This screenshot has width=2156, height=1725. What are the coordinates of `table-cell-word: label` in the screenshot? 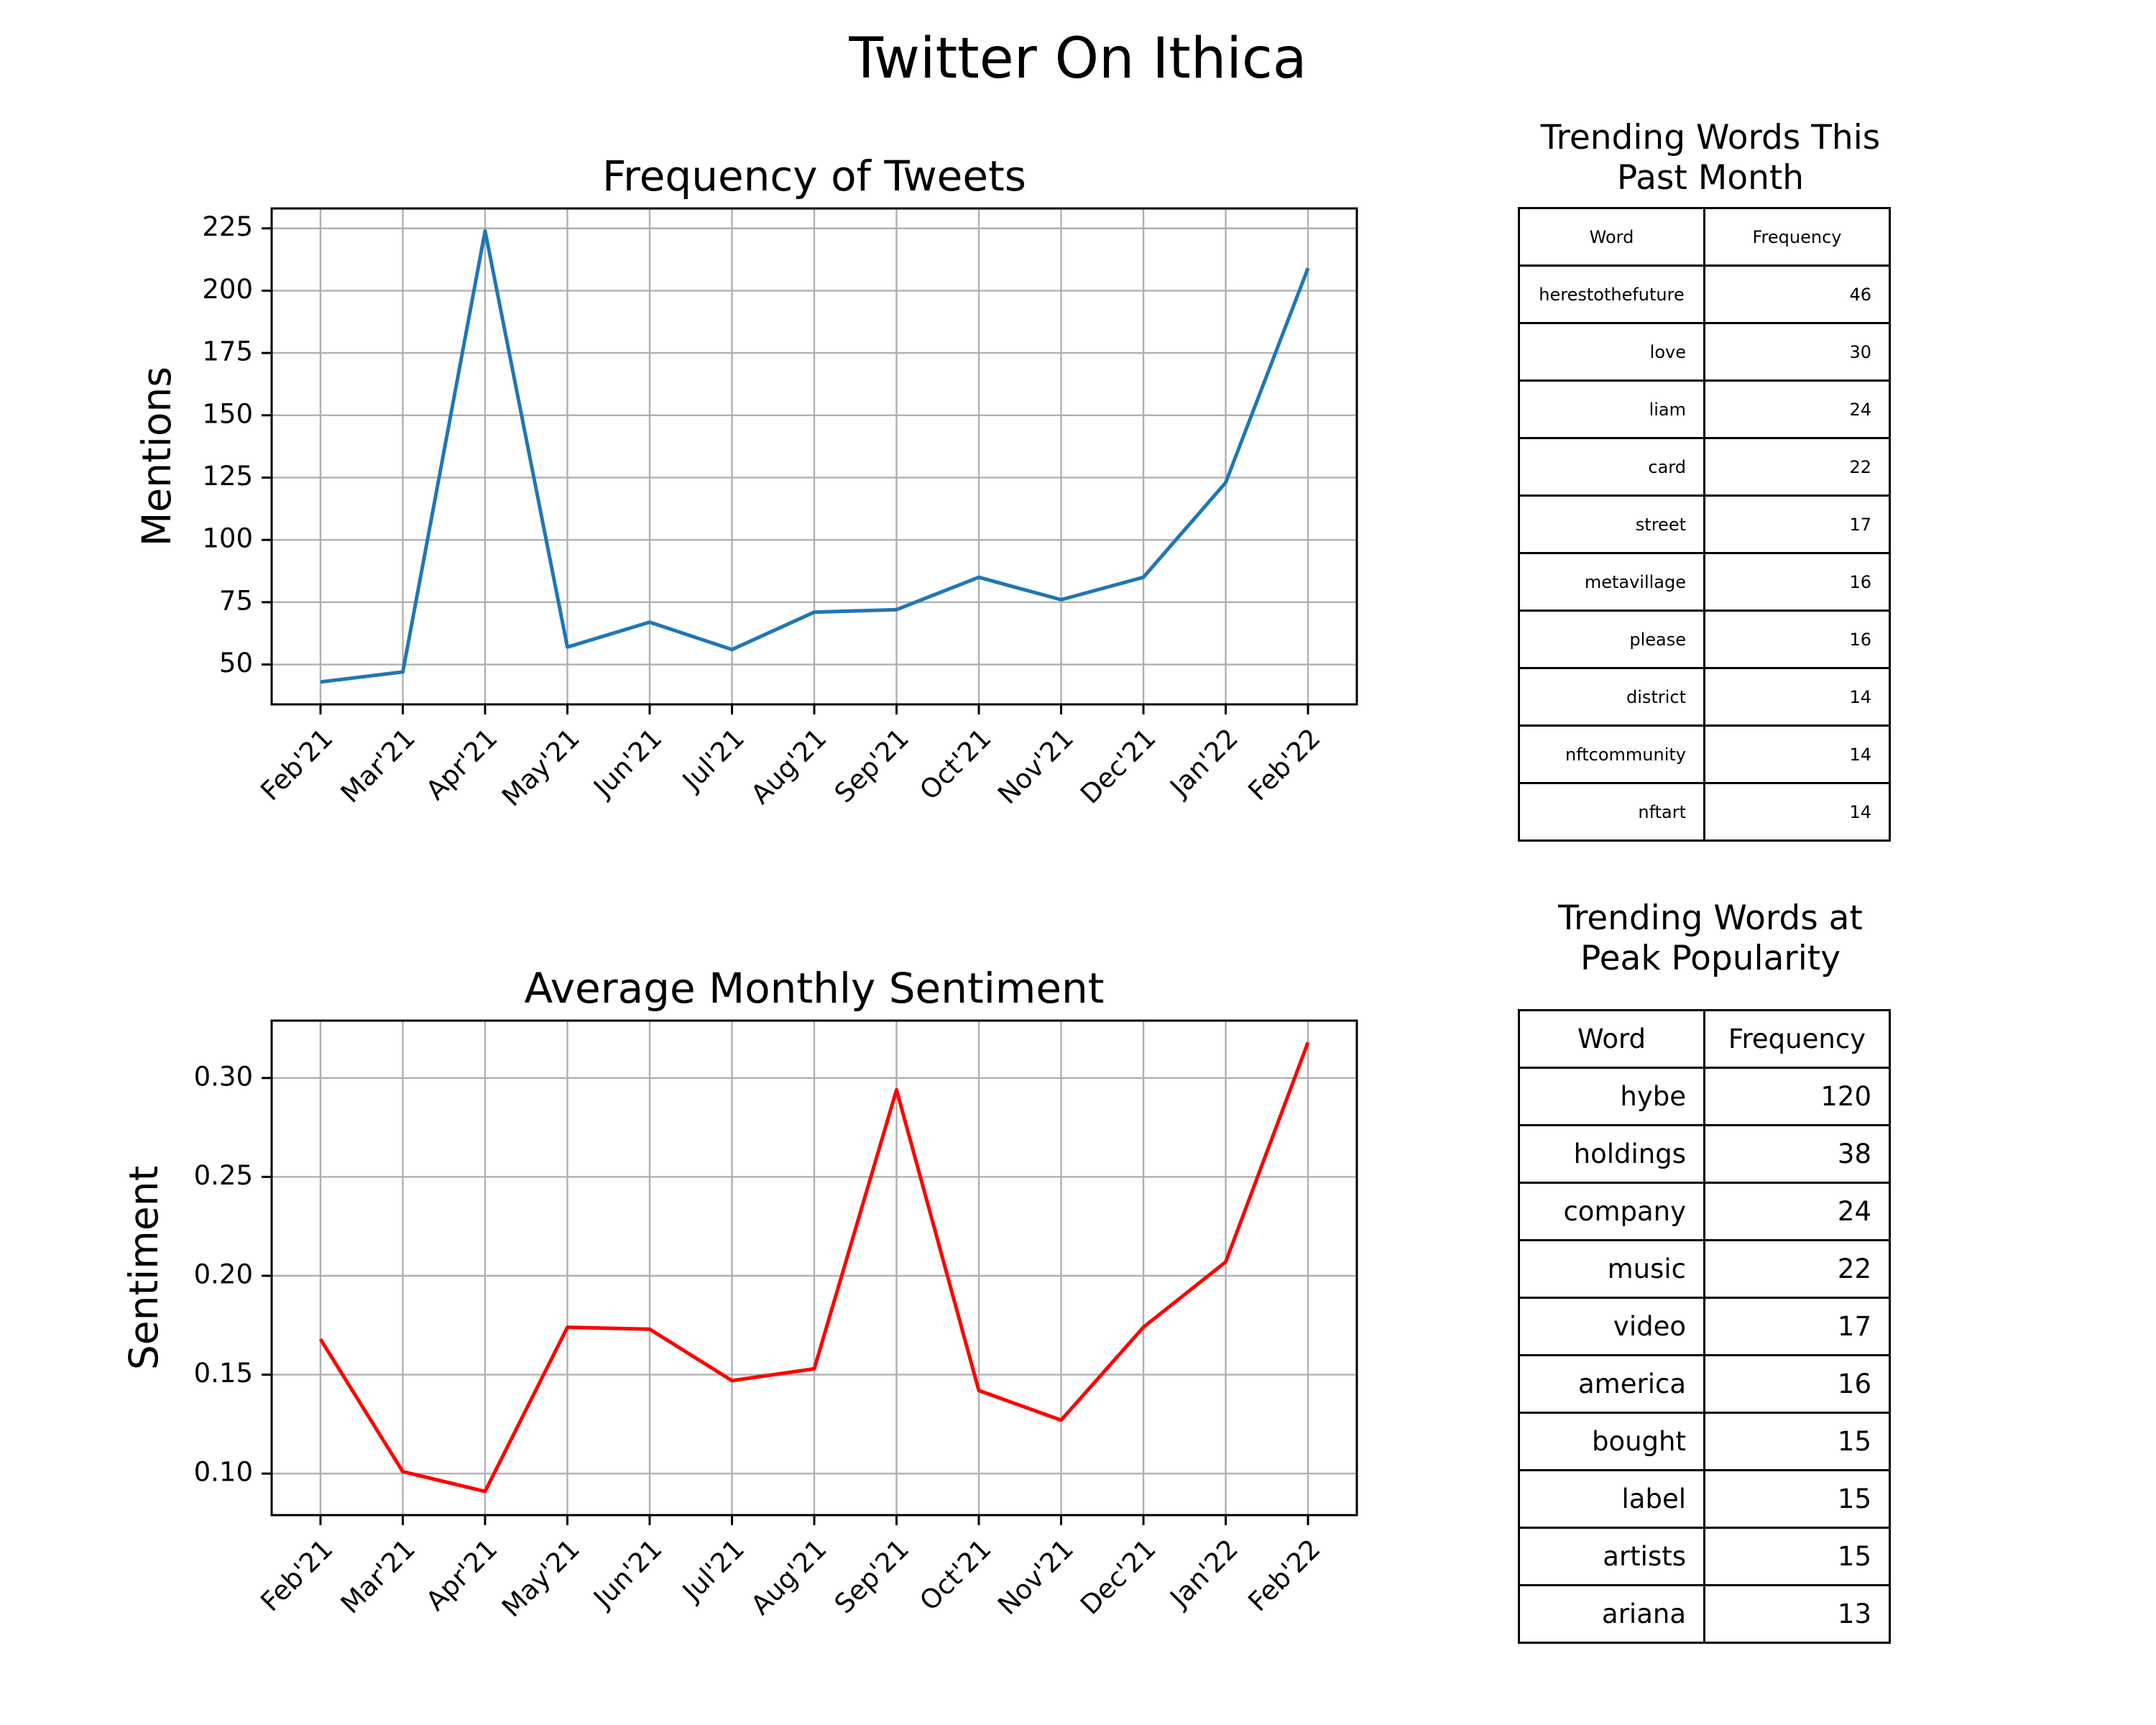 It's located at (1612, 1499).